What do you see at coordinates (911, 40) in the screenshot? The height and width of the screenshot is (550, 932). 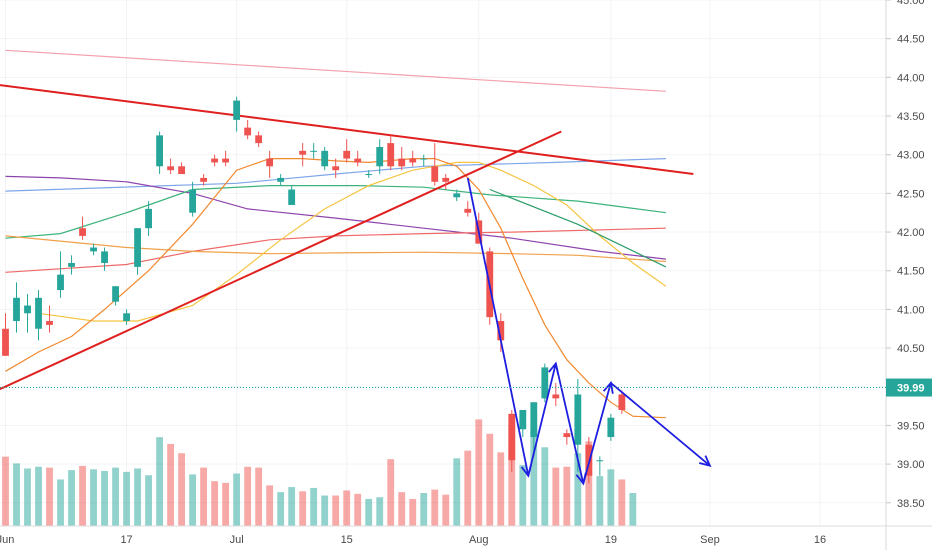 I see `price-tick-label: 44.50` at bounding box center [911, 40].